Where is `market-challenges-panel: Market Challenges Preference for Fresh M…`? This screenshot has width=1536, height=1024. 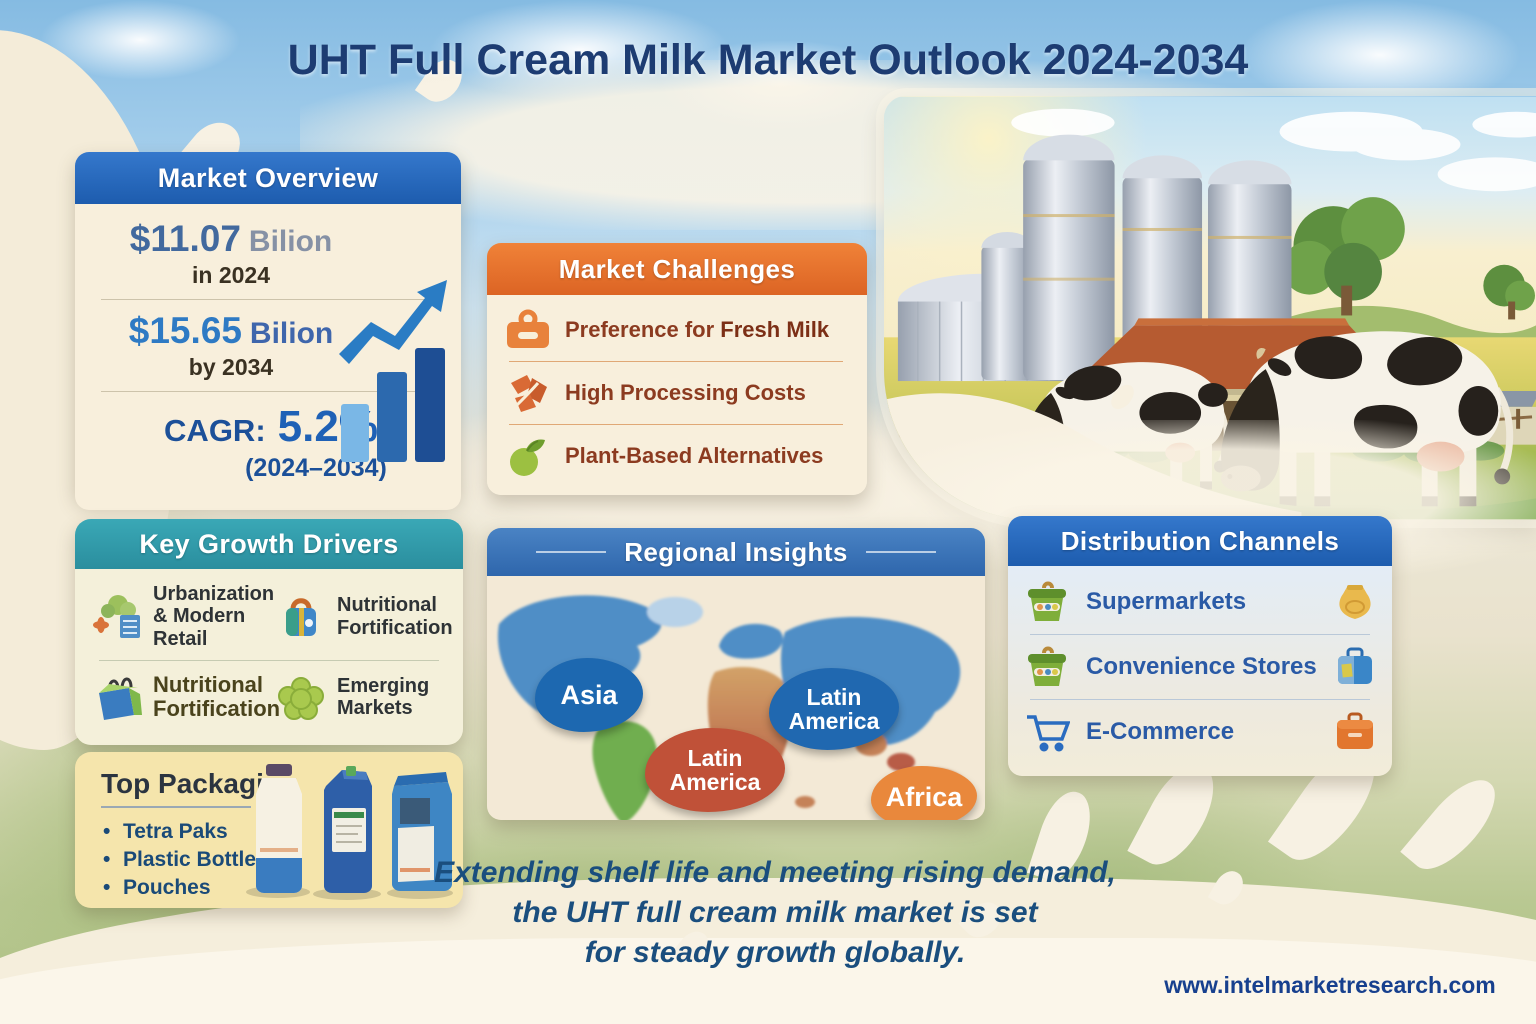
market-challenges-panel: Market Challenges Preference for Fresh M… is located at coordinates (677, 369).